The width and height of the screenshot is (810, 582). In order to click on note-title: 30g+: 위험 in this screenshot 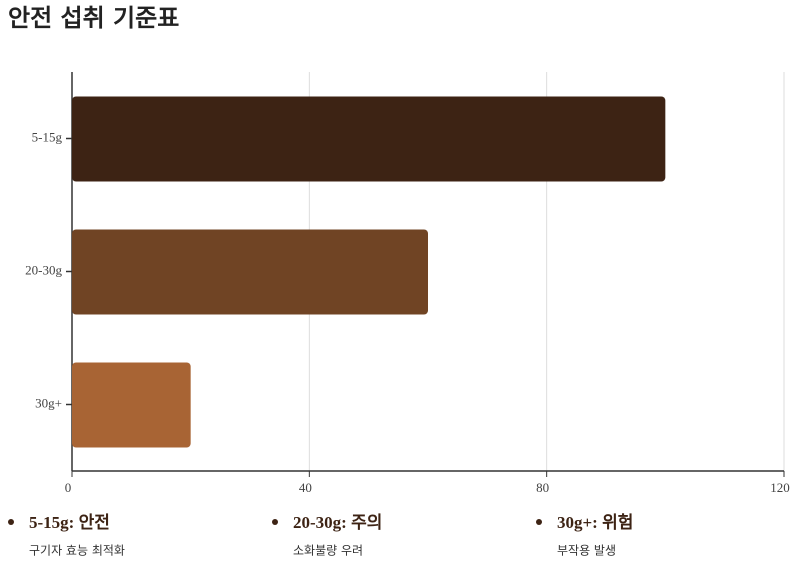, I will do `click(595, 522)`.